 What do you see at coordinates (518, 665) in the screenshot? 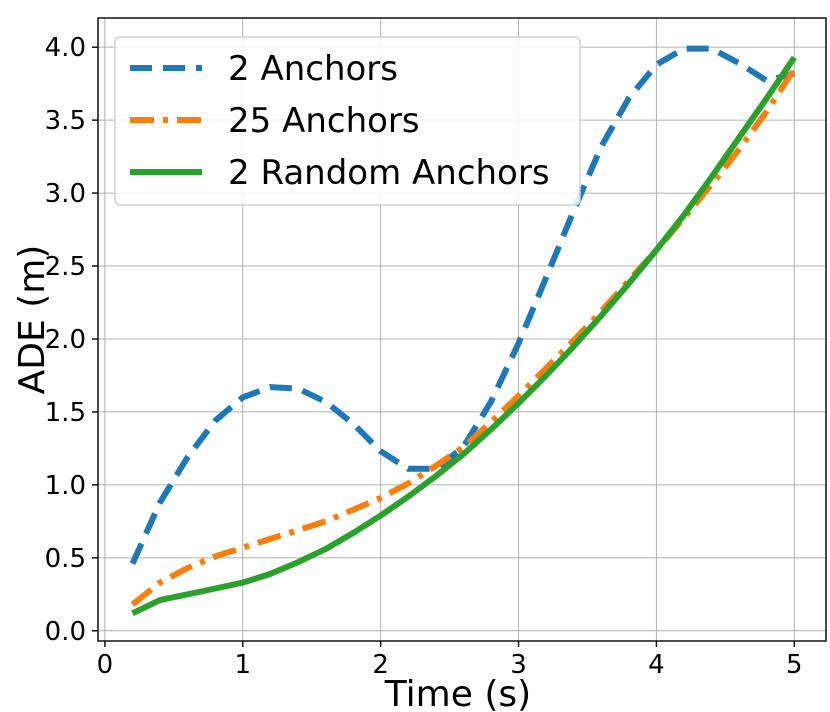
I see `x-tick-label: 3` at bounding box center [518, 665].